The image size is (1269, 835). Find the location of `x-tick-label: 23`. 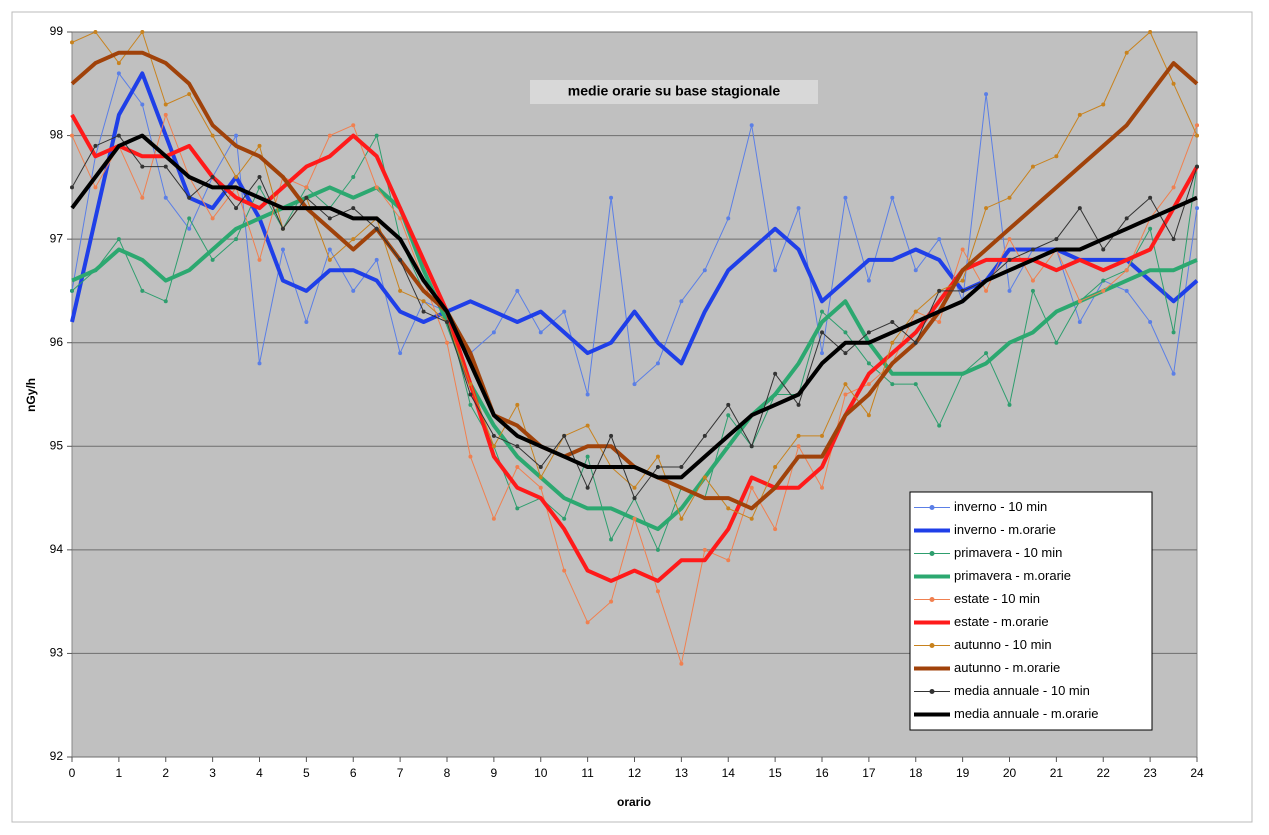

x-tick-label: 23 is located at coordinates (1150, 773).